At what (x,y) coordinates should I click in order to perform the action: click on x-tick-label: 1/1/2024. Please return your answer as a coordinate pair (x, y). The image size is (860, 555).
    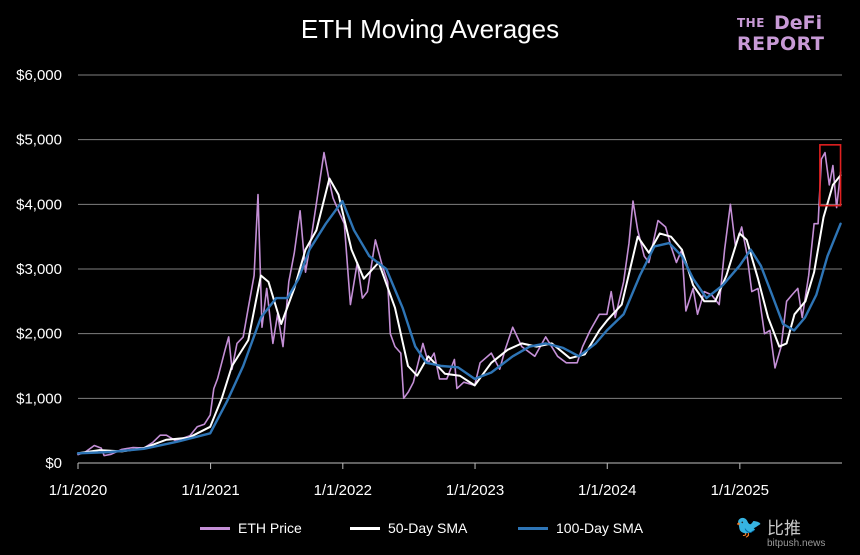
    Looking at the image, I should click on (607, 490).